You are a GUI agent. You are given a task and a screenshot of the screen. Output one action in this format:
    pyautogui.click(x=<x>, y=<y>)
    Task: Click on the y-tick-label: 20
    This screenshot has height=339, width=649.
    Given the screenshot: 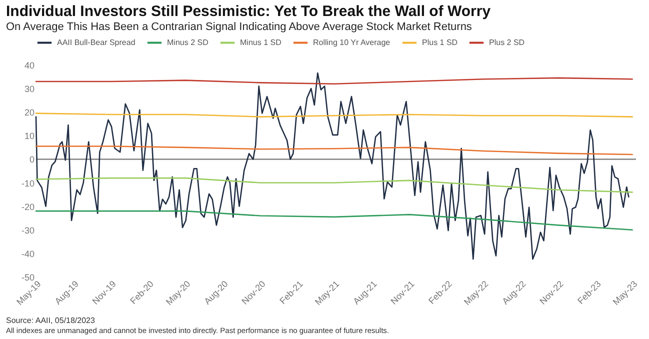 What is the action you would take?
    pyautogui.click(x=29, y=113)
    